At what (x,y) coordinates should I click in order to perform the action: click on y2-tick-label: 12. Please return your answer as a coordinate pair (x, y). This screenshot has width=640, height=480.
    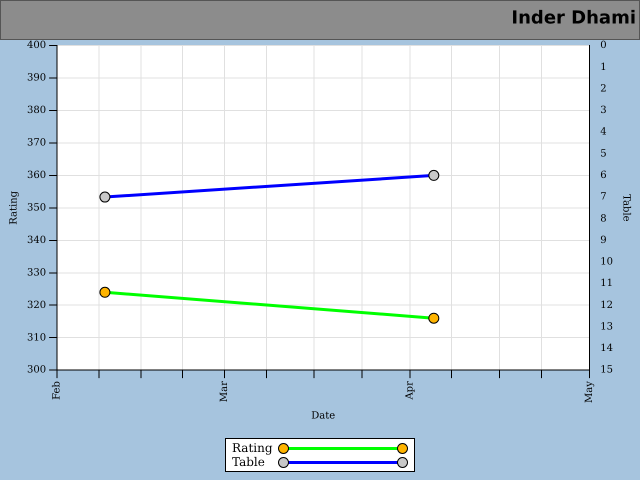
    Looking at the image, I should click on (607, 305).